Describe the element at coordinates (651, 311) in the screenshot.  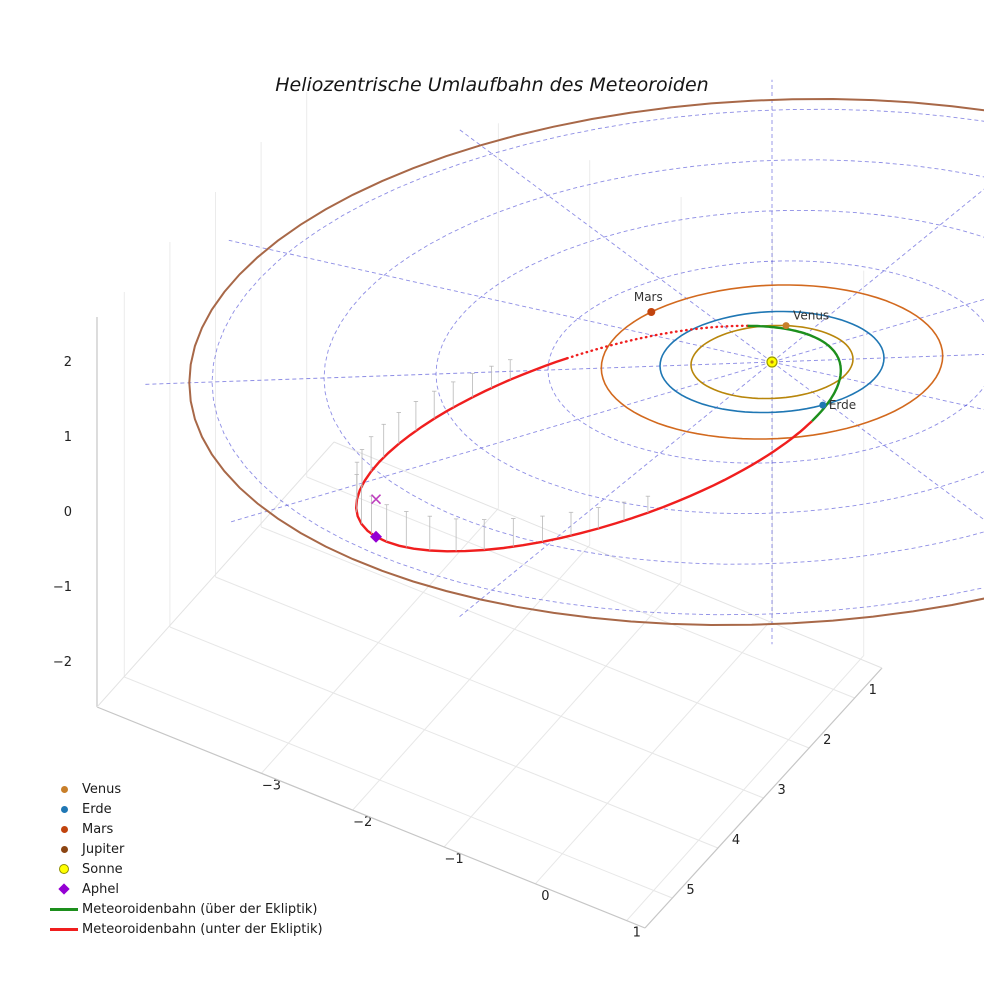
I see `mars-marker` at that location.